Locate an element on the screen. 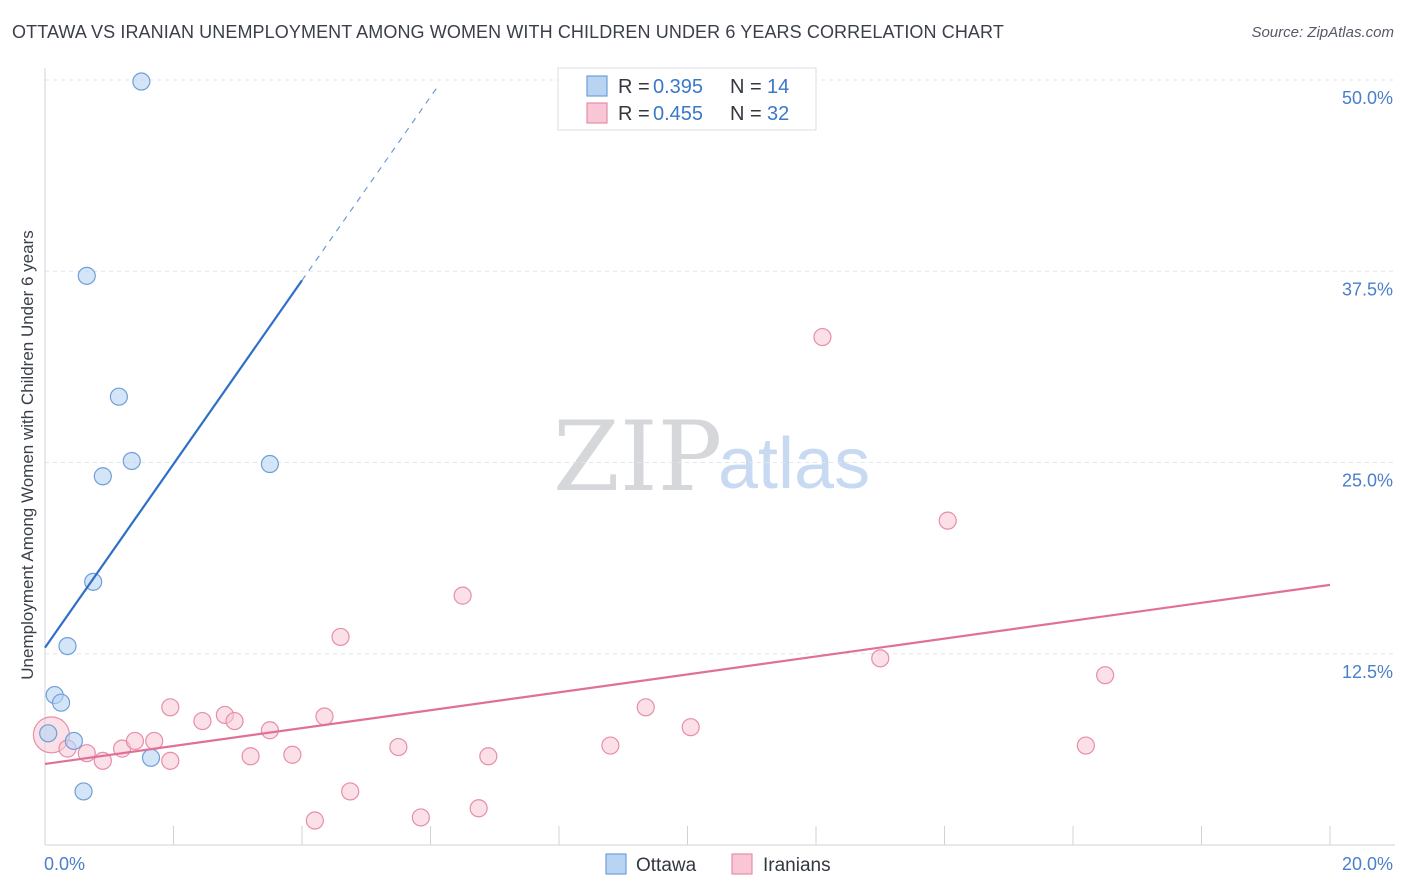  source-label: Source: ZipAtlas.com is located at coordinates (1322, 32).